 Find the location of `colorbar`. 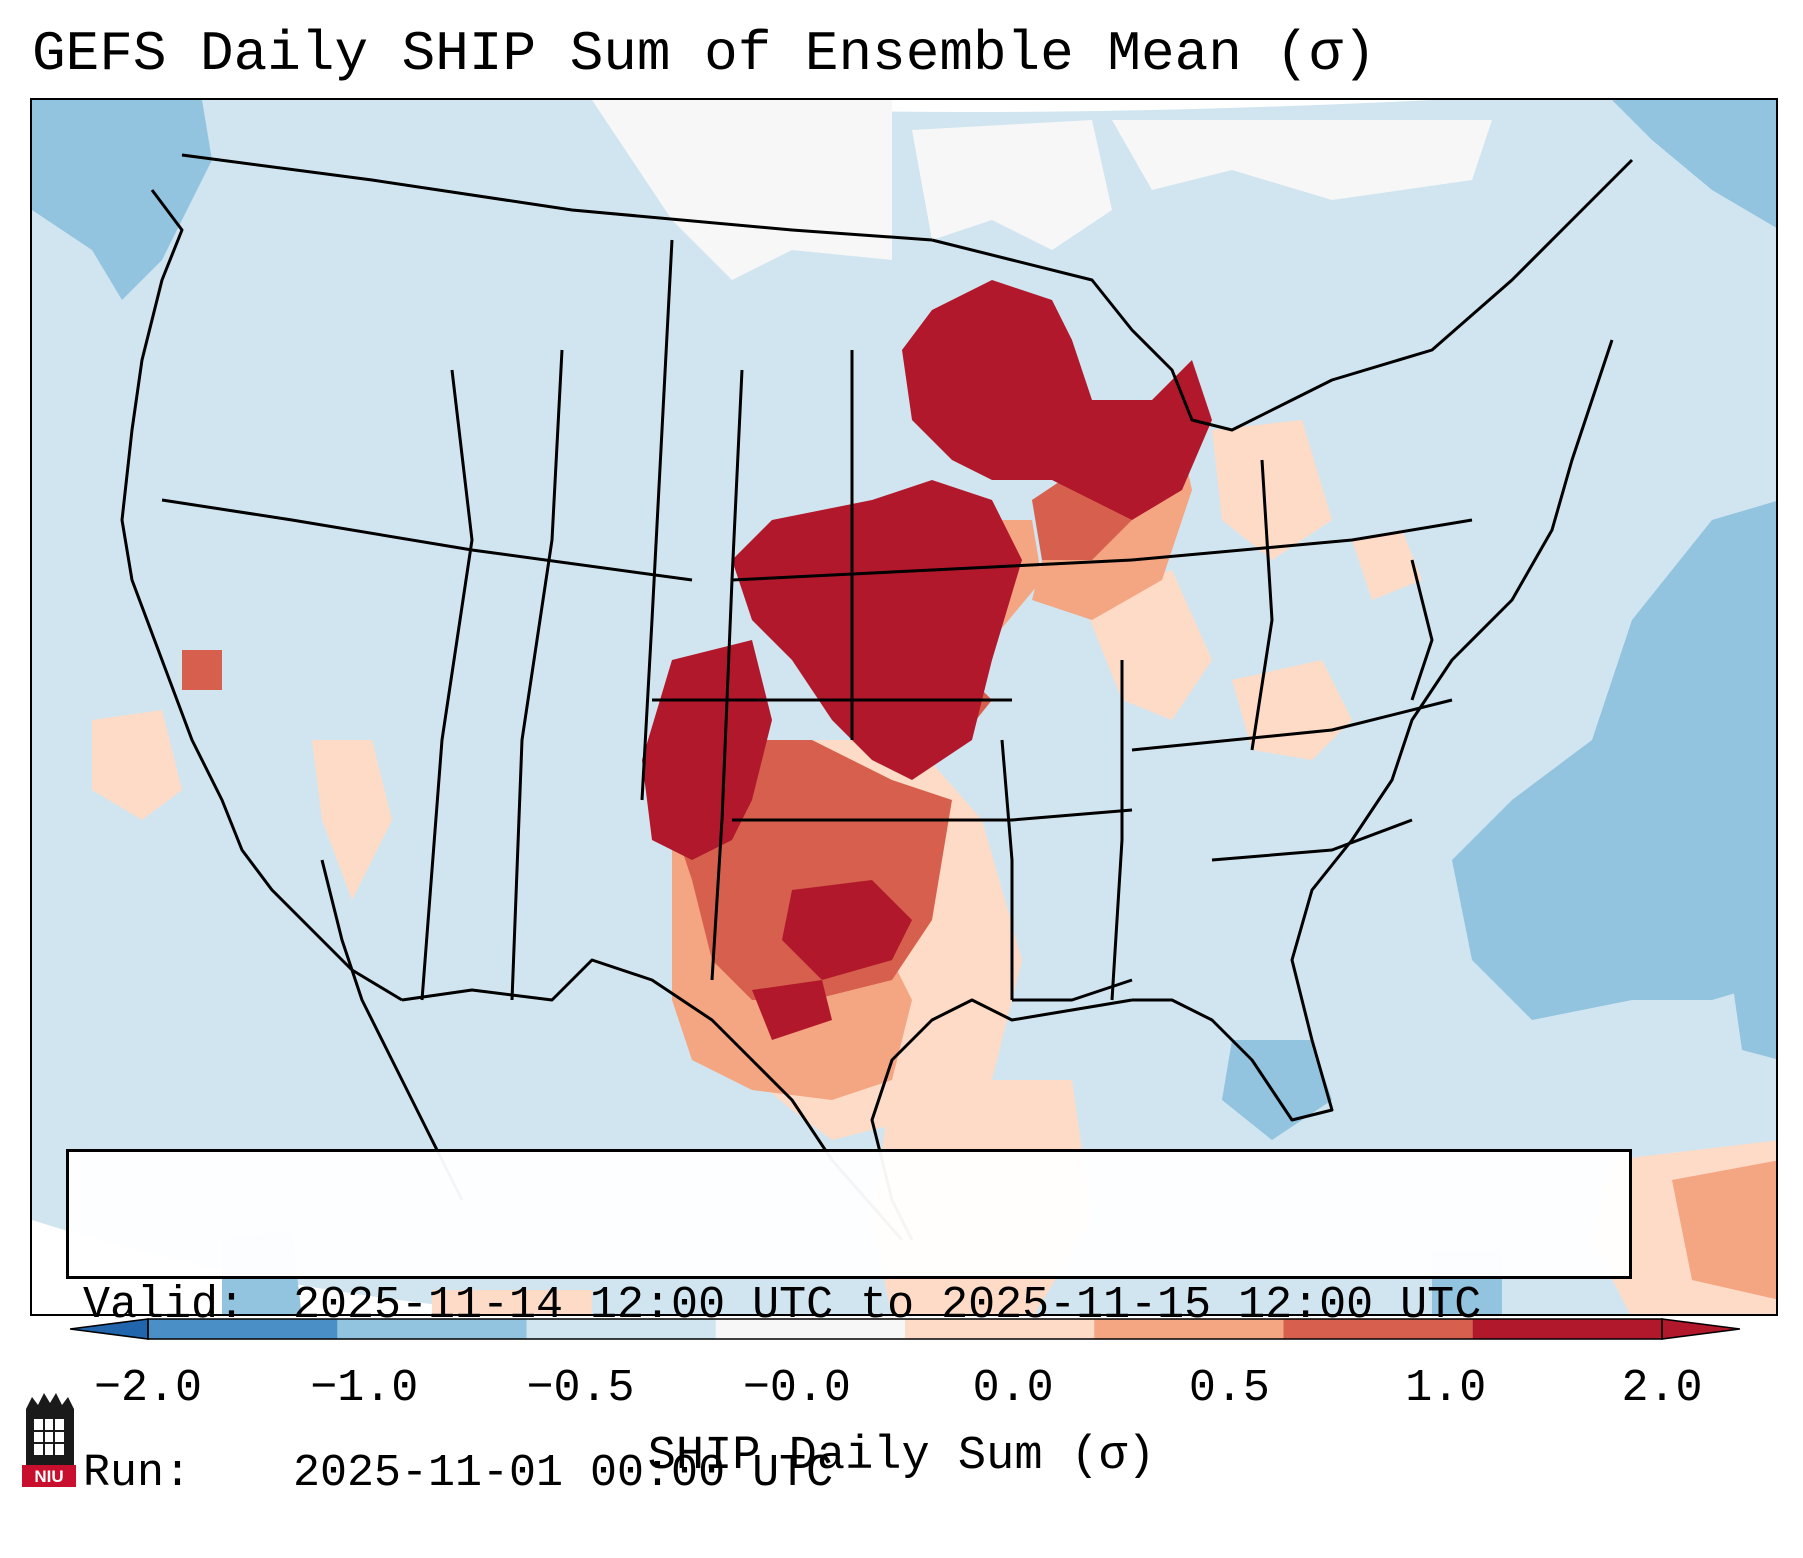

colorbar is located at coordinates (905, 1329).